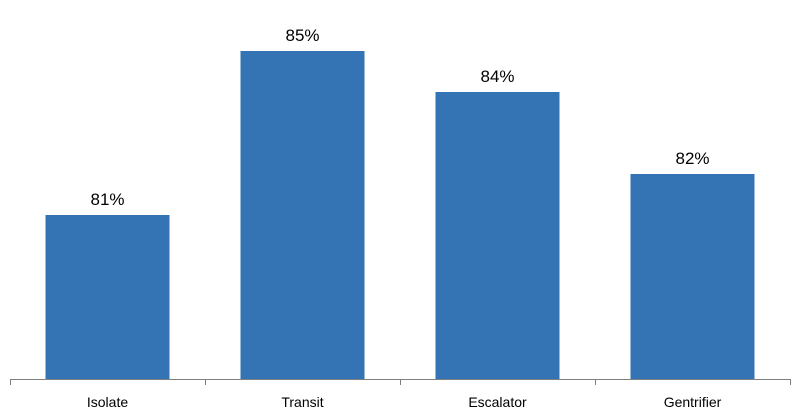  Describe the element at coordinates (404, 402) in the screenshot. I see `x-axis-tick-labels-group: Isolate Transit Escalator Gentrifier` at that location.